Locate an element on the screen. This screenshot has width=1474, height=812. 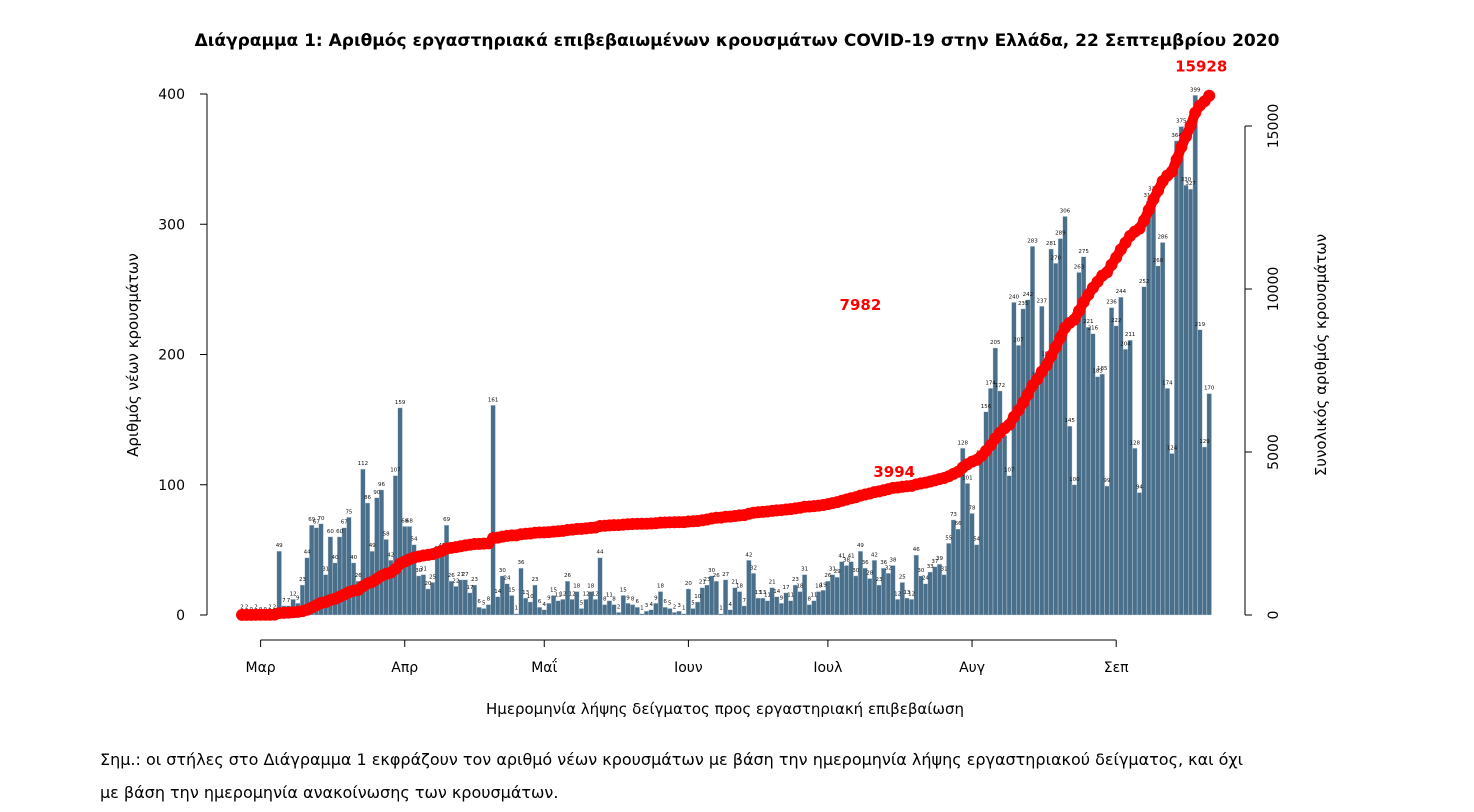
bar-value-label: 60 is located at coordinates (330, 532).